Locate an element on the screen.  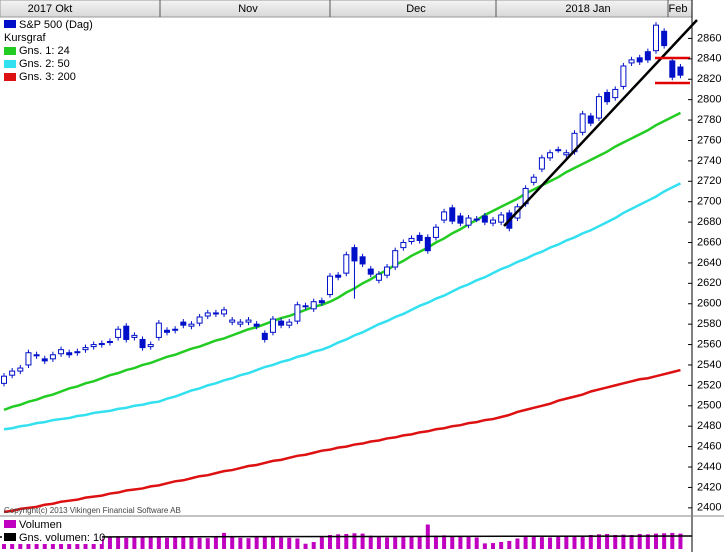
y-tick-label: 2680 is located at coordinates (709, 222).